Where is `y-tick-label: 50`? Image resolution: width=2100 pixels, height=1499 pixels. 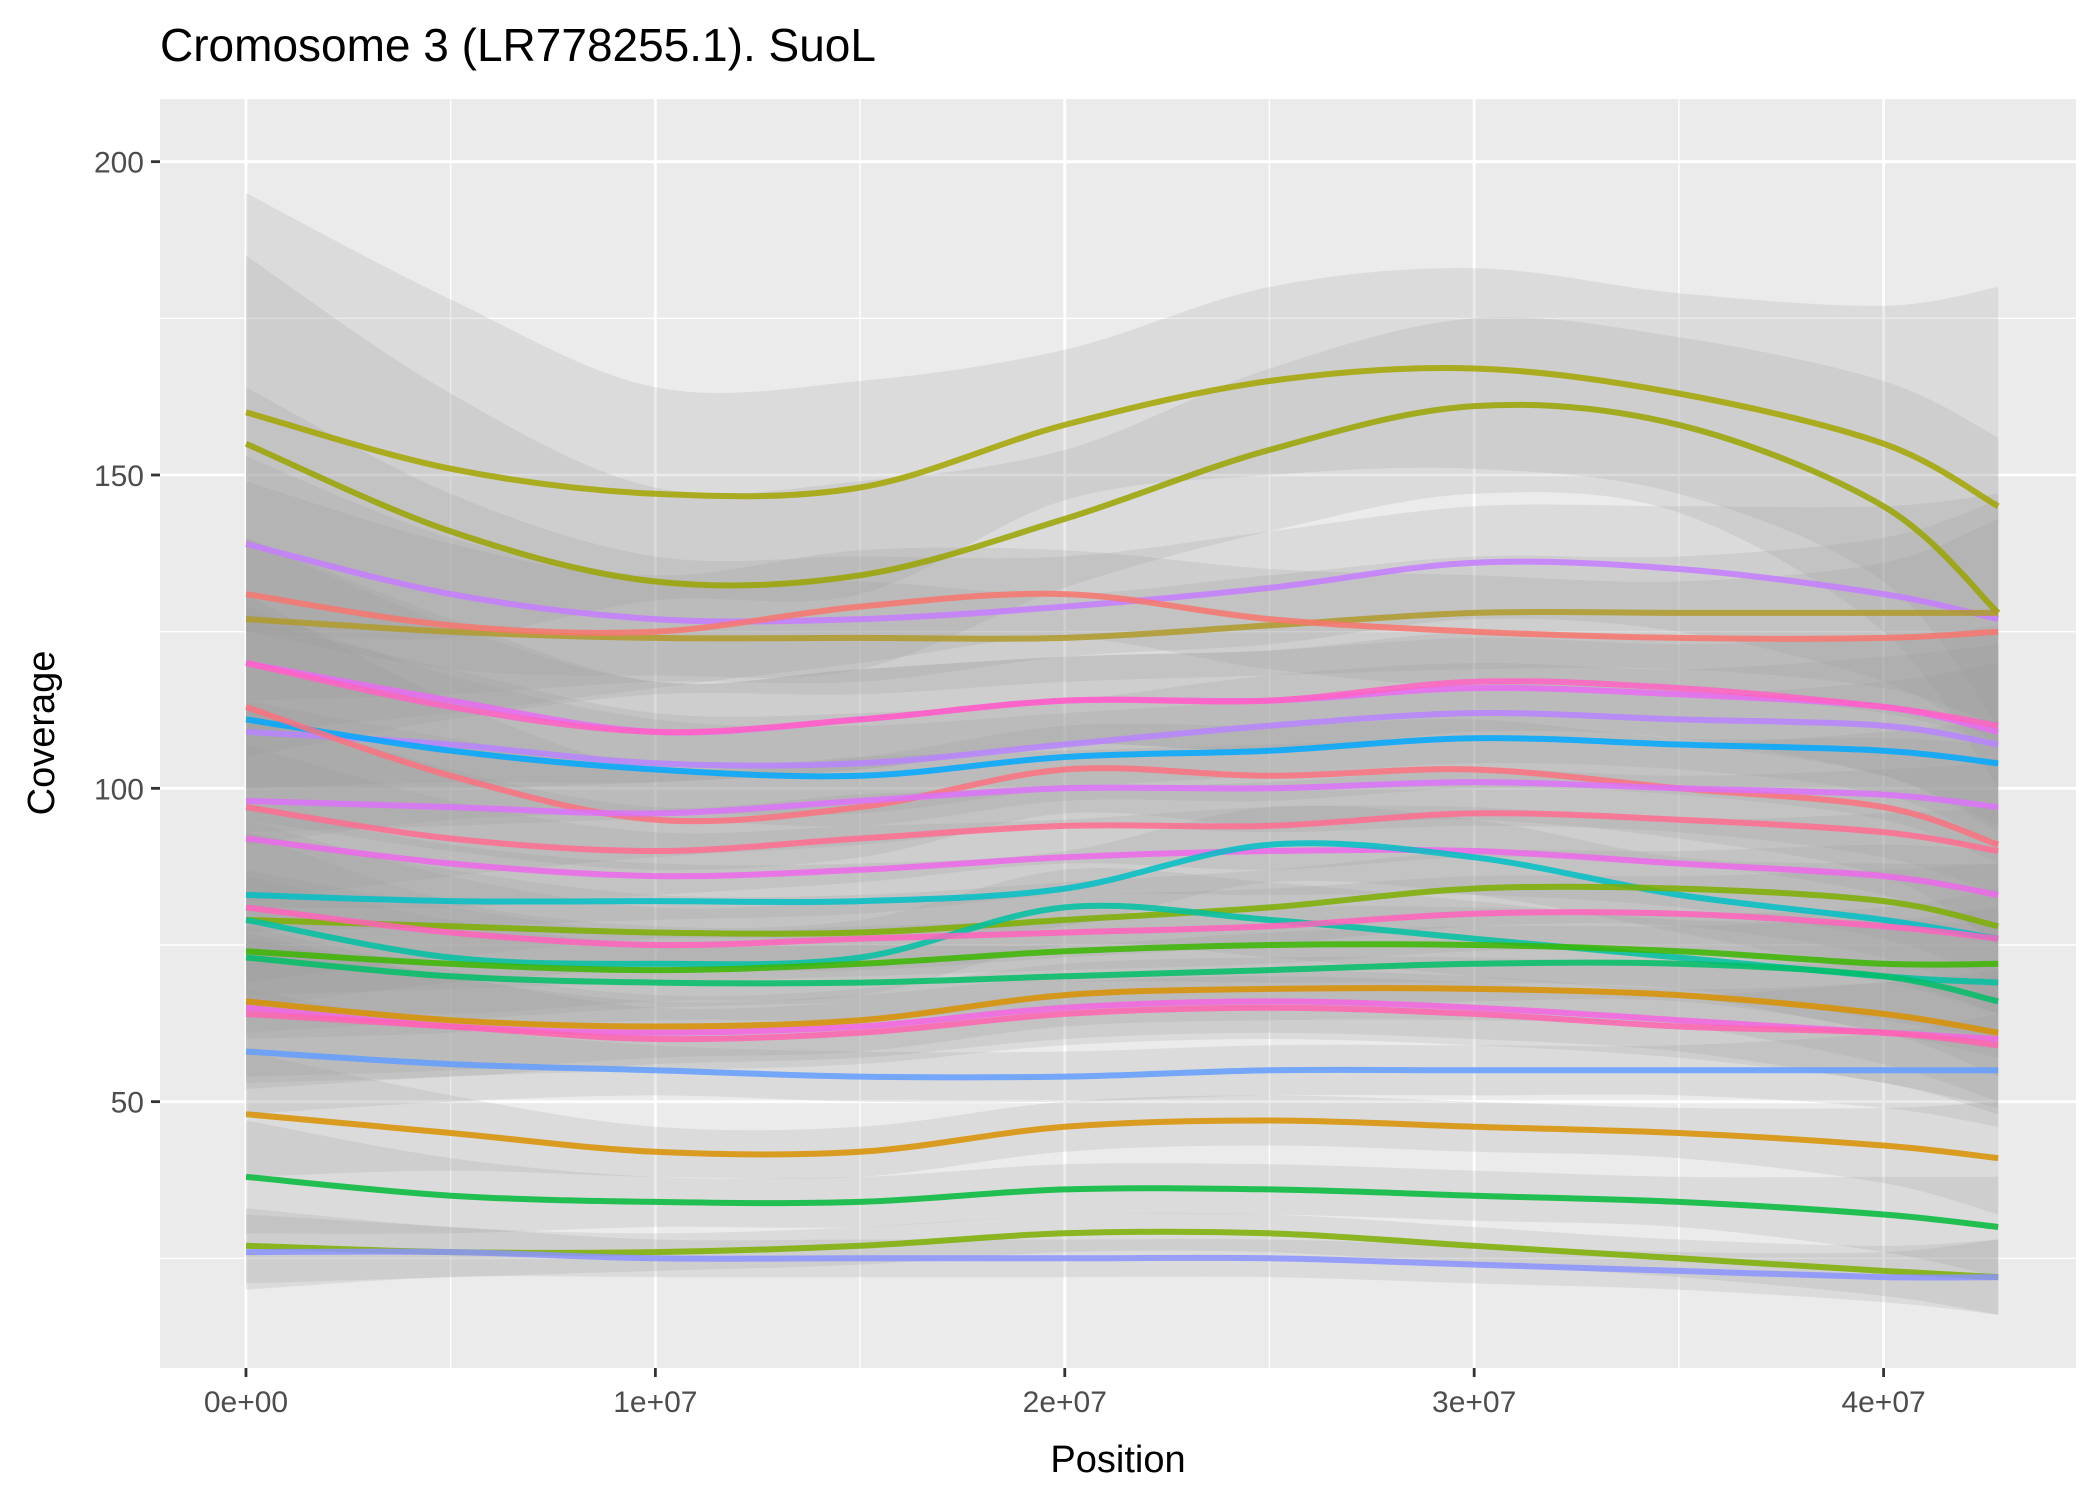
y-tick-label: 50 is located at coordinates (127, 1103).